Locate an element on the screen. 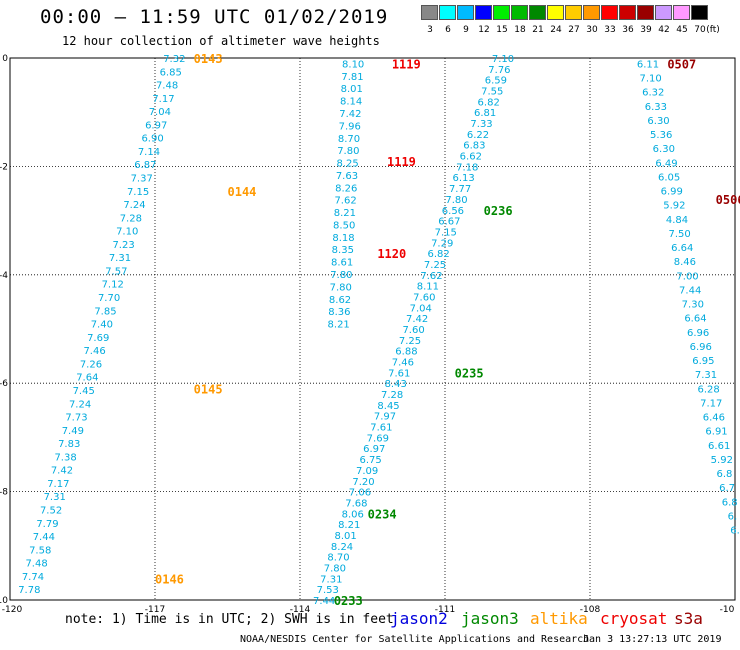 This screenshot has width=740, height=650. wave-height-value: 6.90 is located at coordinates (152, 139).